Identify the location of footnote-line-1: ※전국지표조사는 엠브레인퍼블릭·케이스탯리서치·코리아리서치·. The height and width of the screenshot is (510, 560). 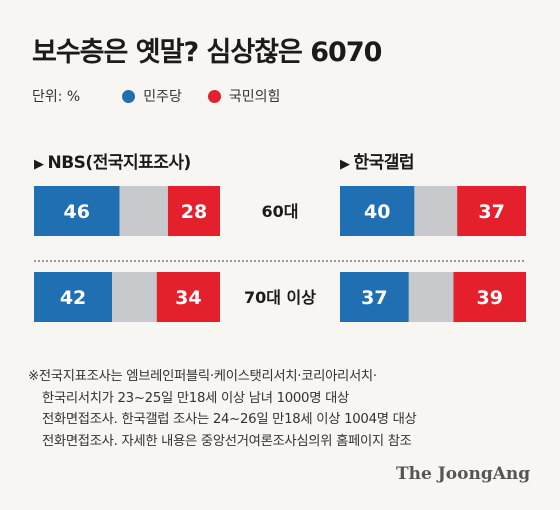
(202, 376).